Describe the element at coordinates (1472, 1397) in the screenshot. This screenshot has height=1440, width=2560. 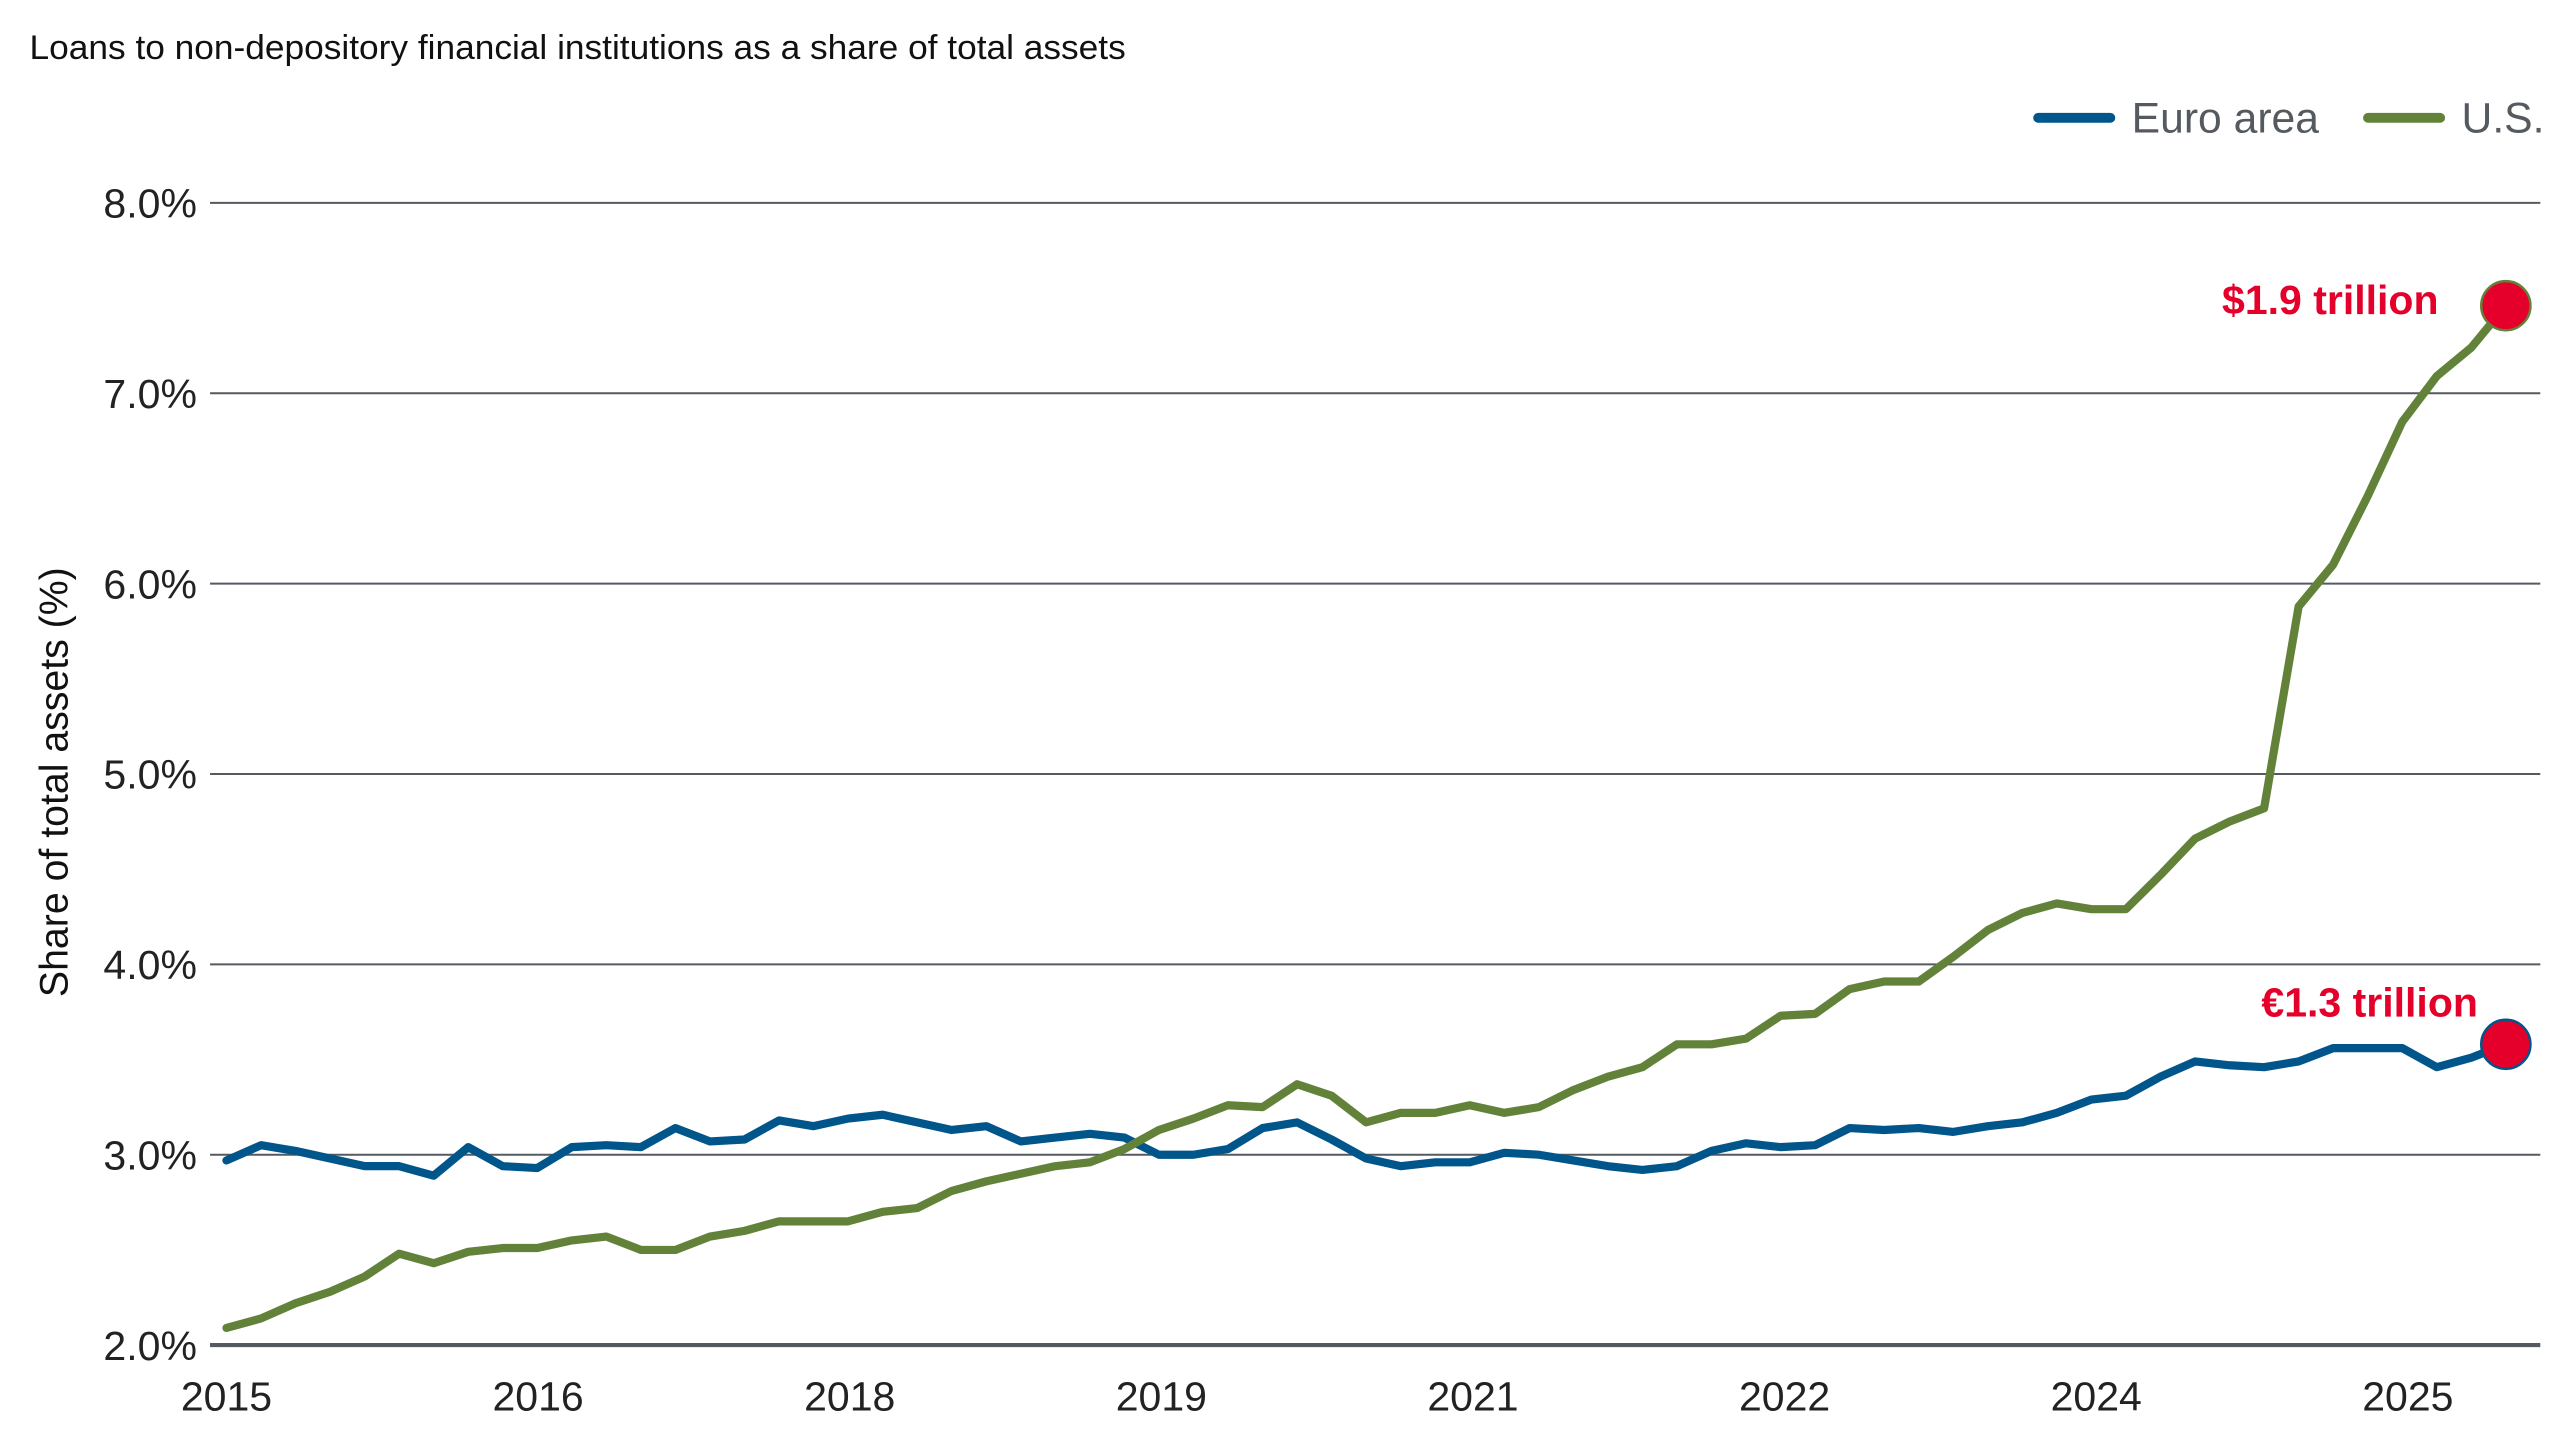
I see `x-tick-label: 2021` at that location.